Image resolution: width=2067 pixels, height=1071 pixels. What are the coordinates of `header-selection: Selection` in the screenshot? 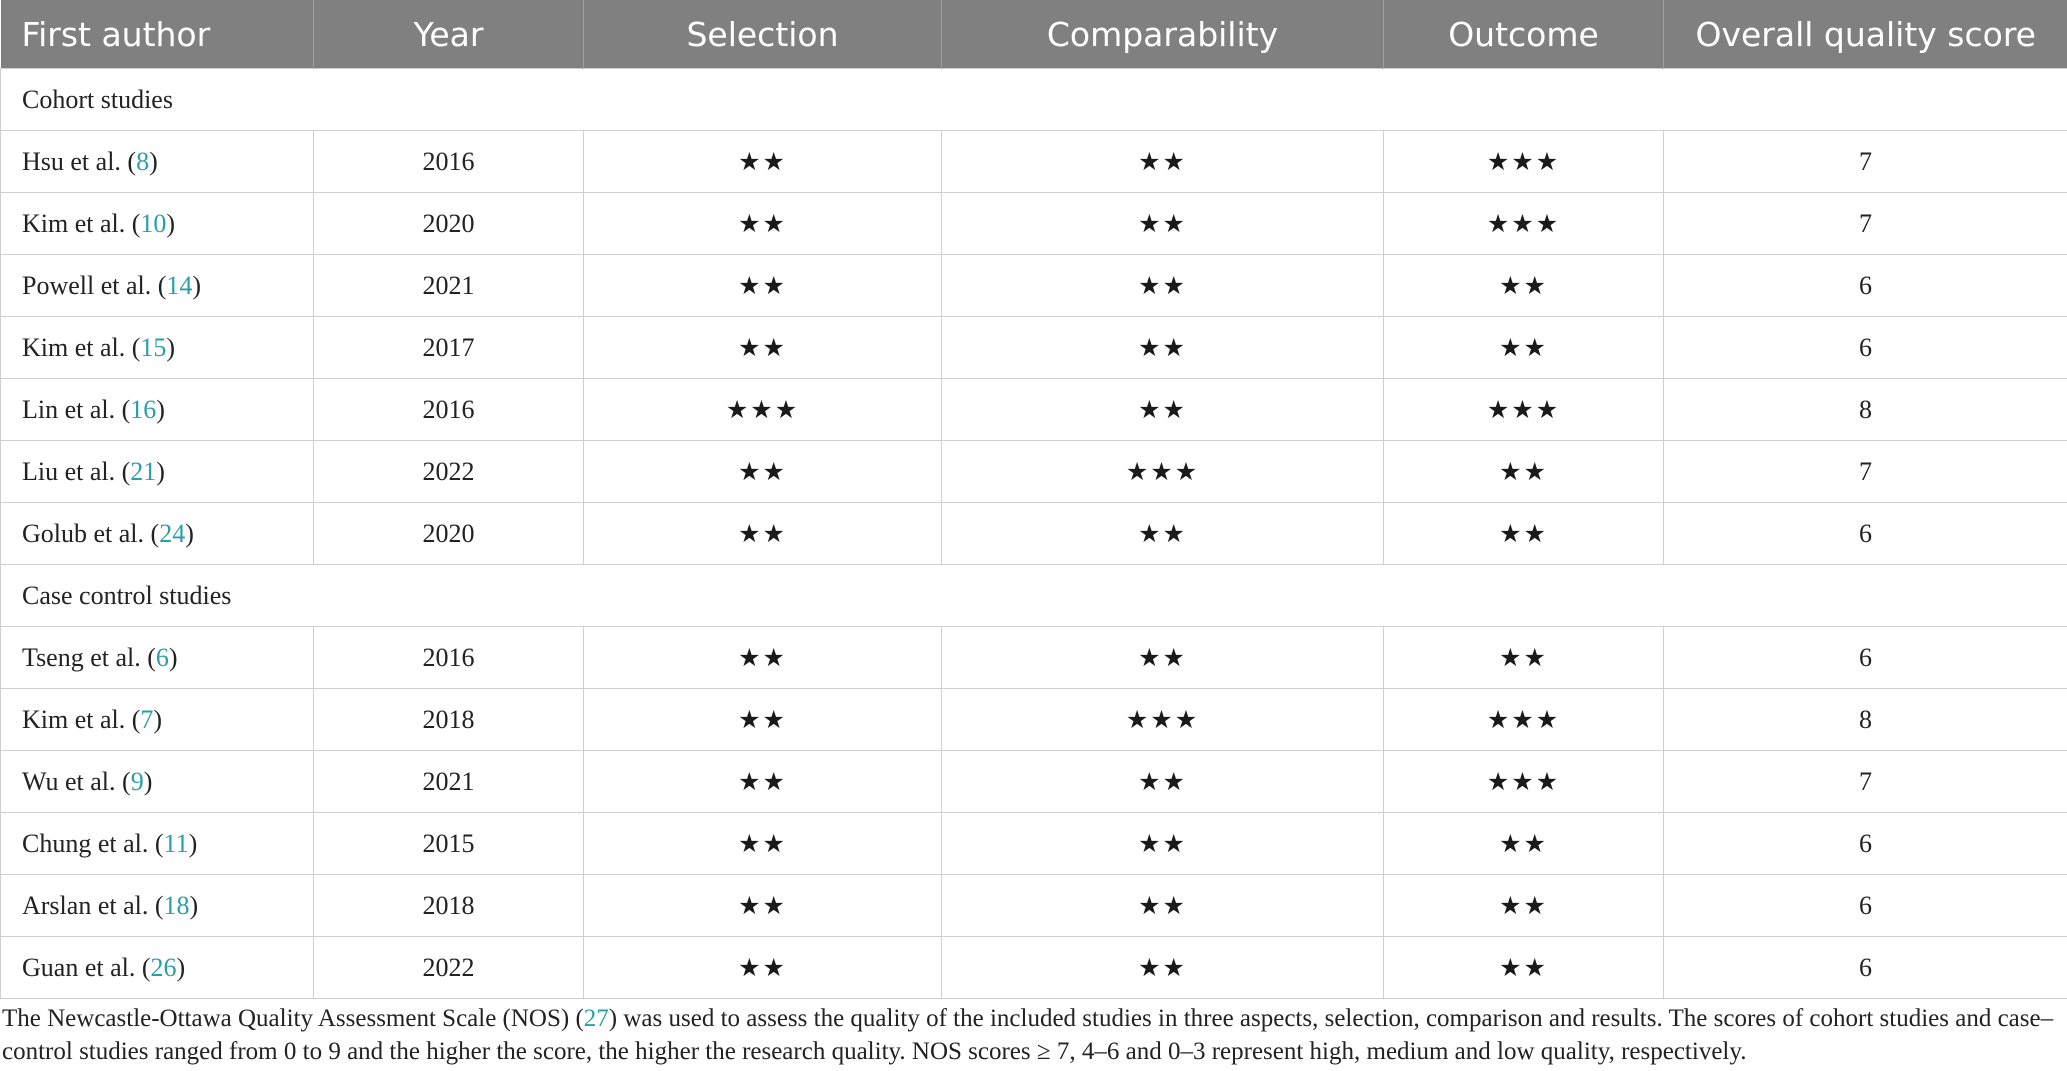 It's located at (762, 34).